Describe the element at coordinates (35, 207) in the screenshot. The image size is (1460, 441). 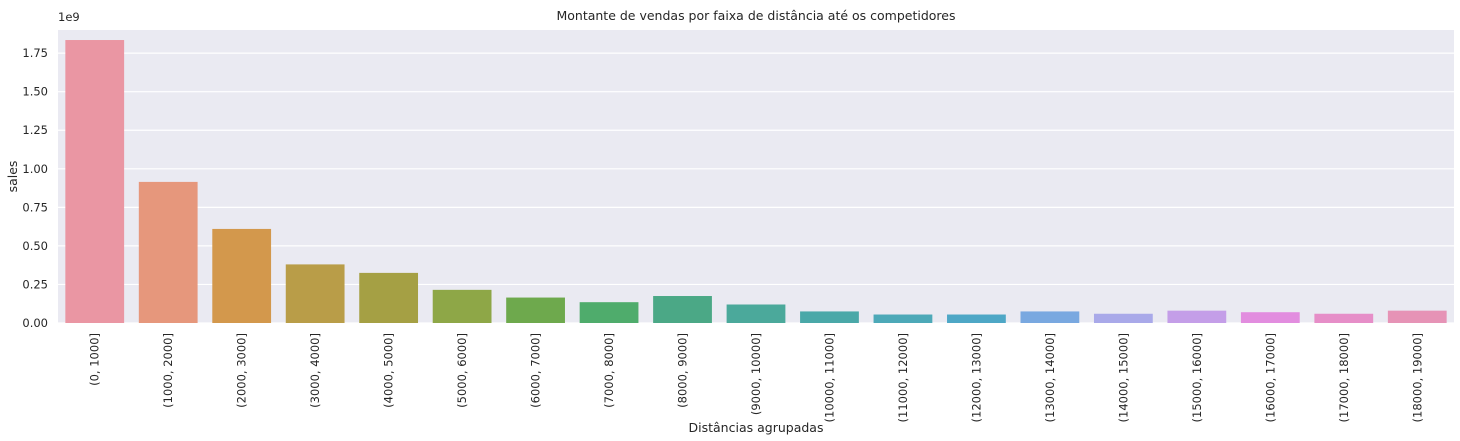
I see `y-tick-label: 0.75` at that location.